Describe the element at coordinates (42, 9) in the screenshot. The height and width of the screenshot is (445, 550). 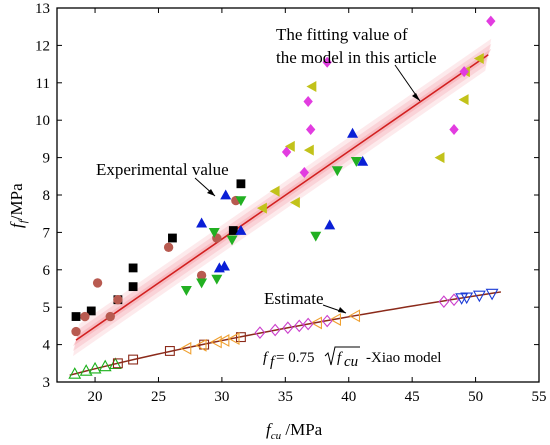
I see `y-tick-label: 13` at that location.